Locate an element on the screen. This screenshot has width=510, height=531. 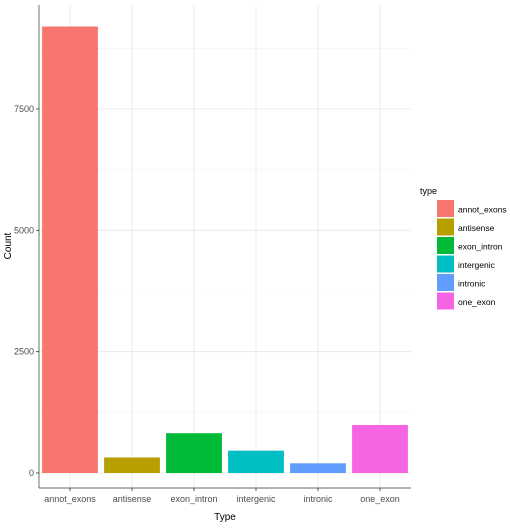
legend-key-annot-exons is located at coordinates (445, 208).